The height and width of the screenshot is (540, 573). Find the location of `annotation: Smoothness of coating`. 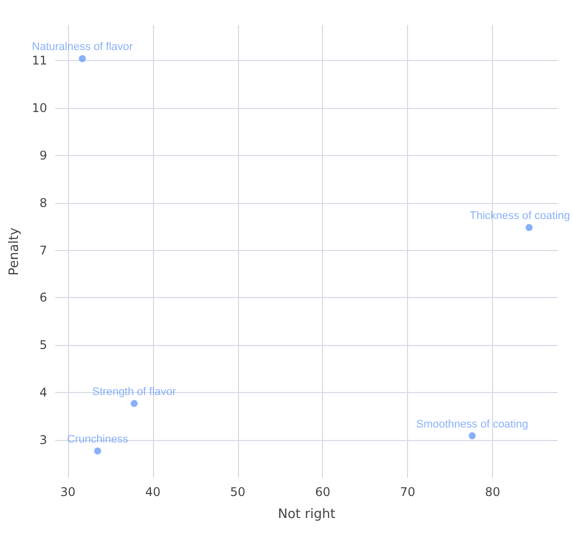

annotation: Smoothness of coating is located at coordinates (472, 424).